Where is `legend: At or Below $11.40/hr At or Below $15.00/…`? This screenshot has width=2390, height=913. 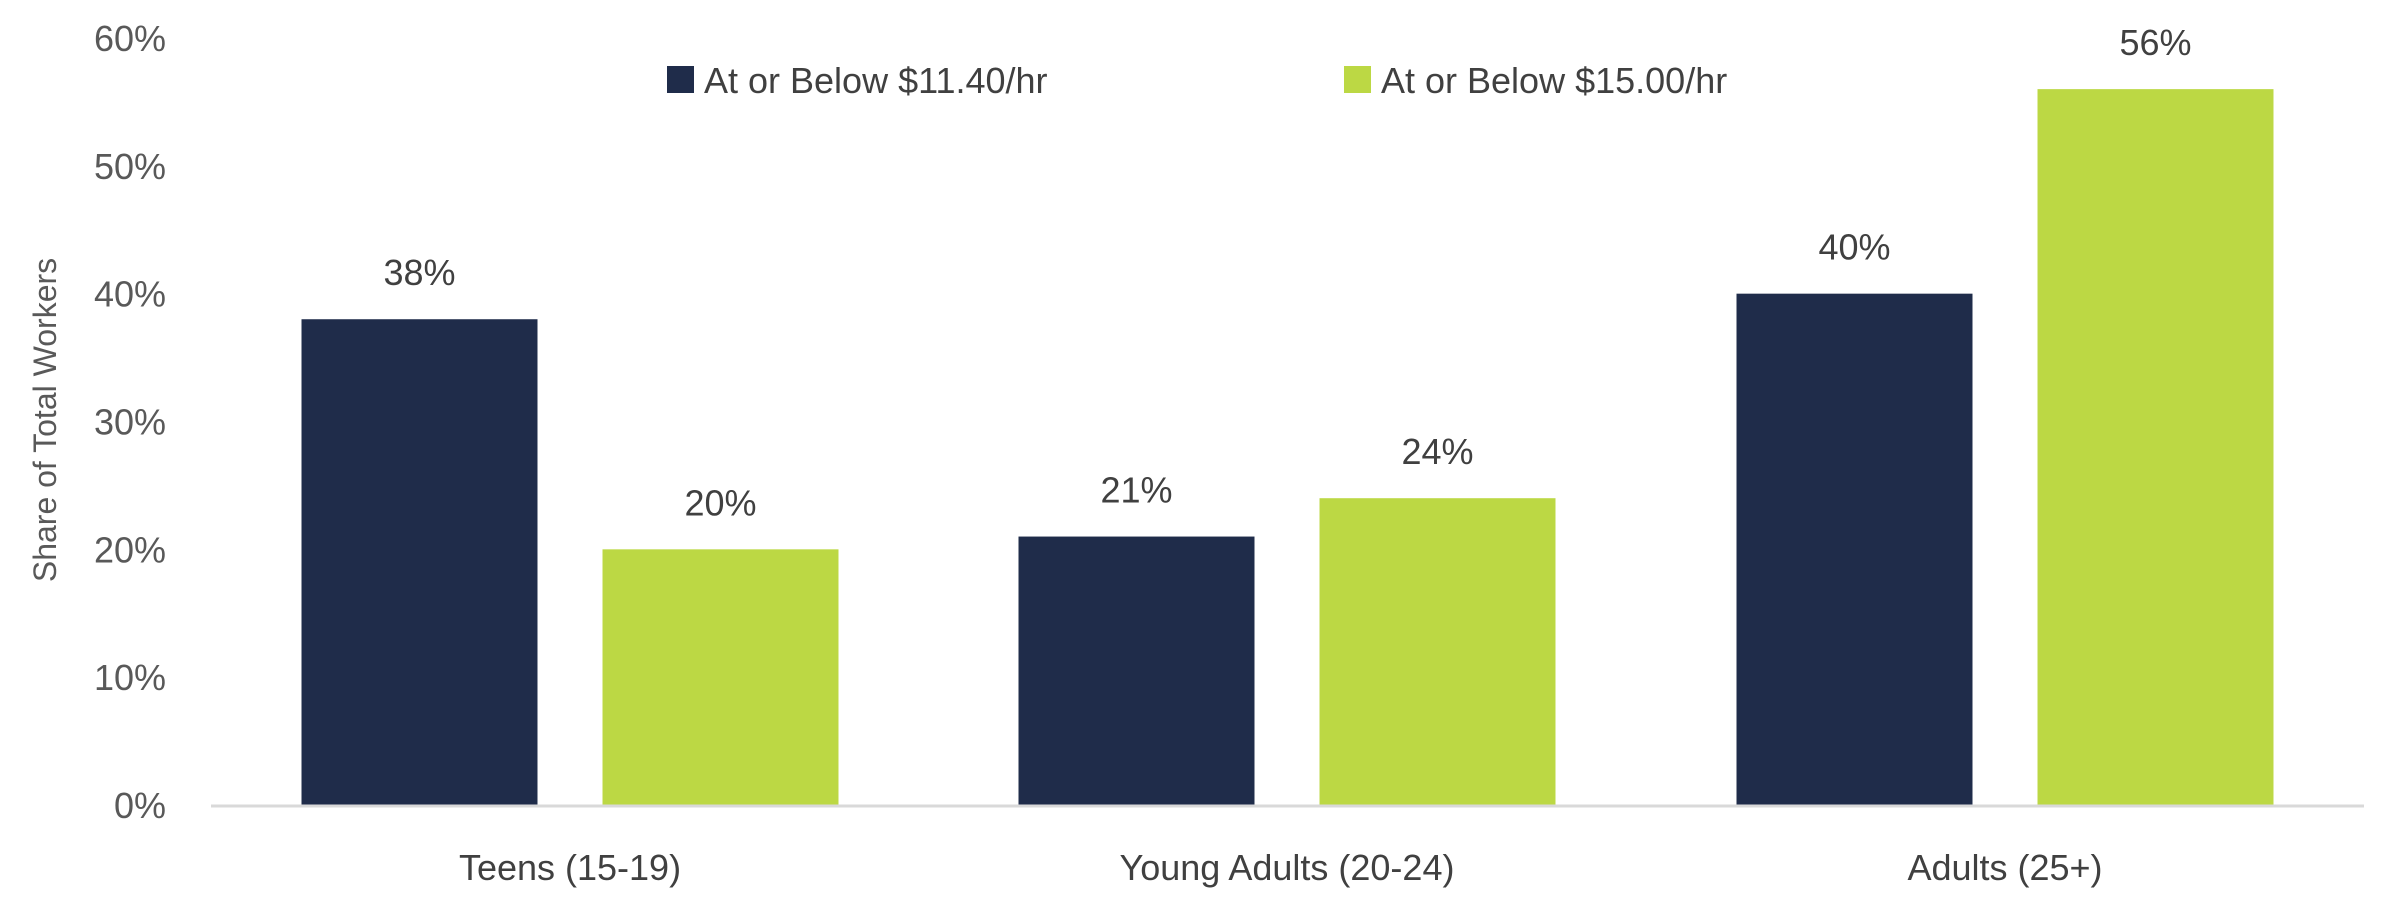
legend: At or Below $11.40/hr At or Below $15.00/… is located at coordinates (1197, 80).